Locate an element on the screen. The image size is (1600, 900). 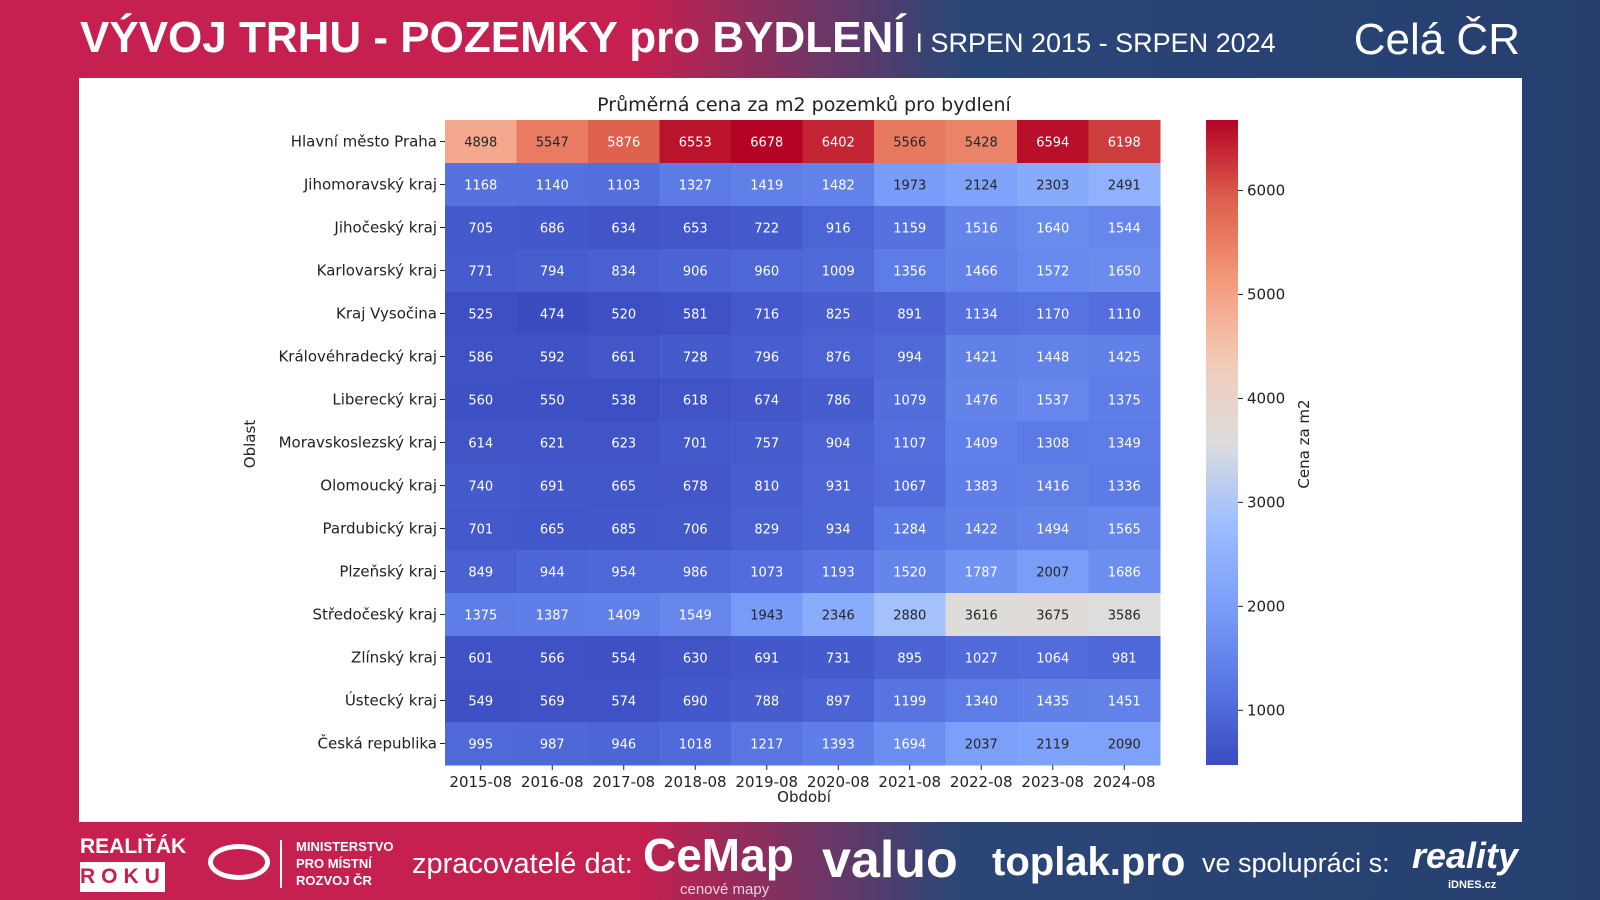
cell-value-label: 1694 is located at coordinates (909, 745).